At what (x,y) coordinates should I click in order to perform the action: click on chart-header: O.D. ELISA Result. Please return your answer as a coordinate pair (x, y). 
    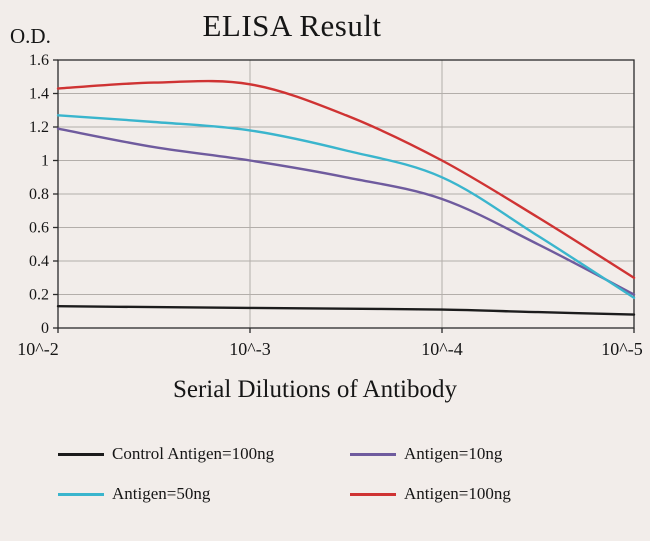
    Looking at the image, I should click on (325, 26).